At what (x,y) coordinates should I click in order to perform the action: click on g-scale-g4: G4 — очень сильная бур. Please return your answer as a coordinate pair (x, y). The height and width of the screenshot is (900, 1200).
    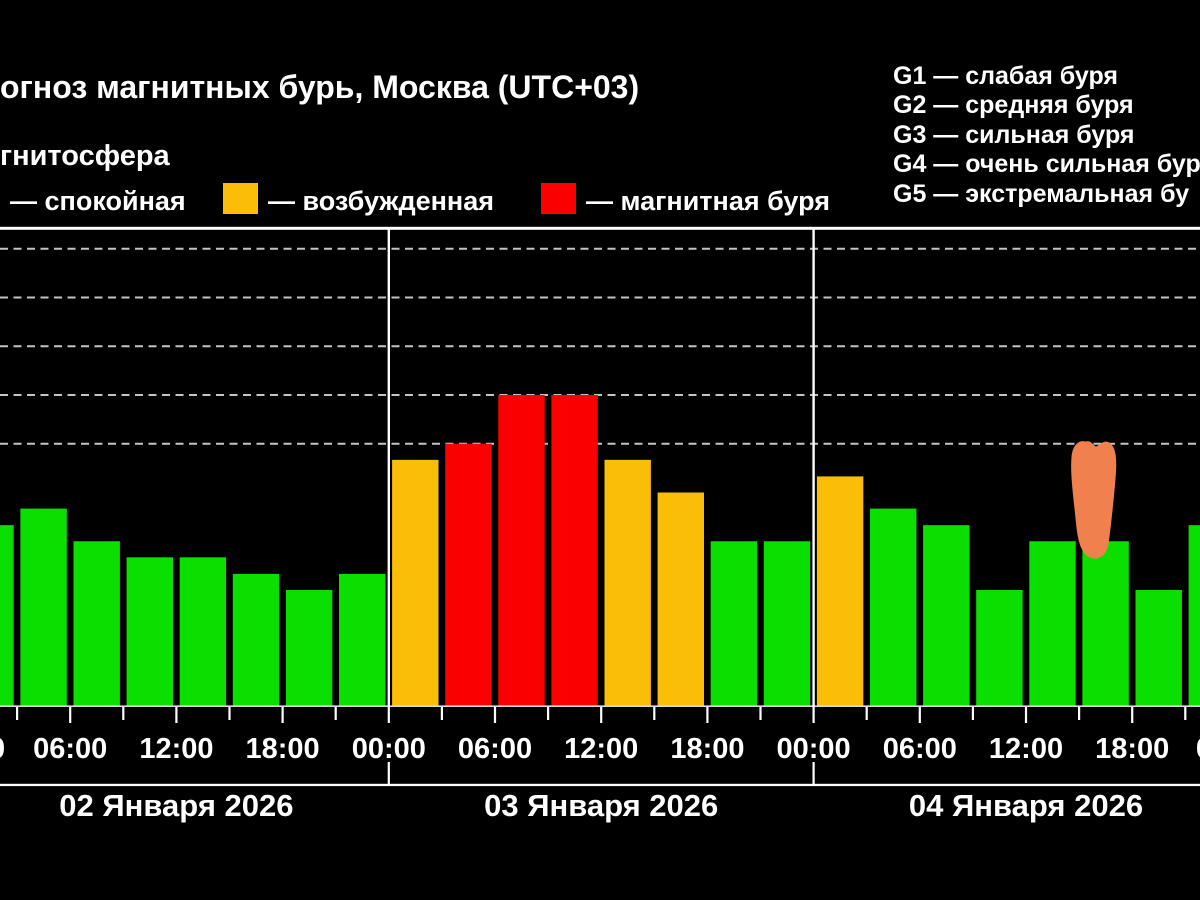
    Looking at the image, I should click on (1046, 164).